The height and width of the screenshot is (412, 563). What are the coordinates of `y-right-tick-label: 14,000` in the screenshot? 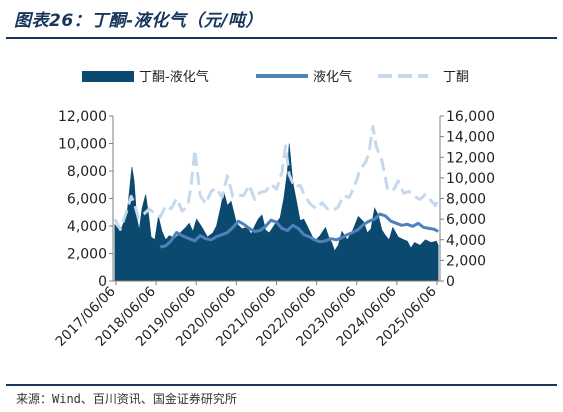 It's located at (470, 138).